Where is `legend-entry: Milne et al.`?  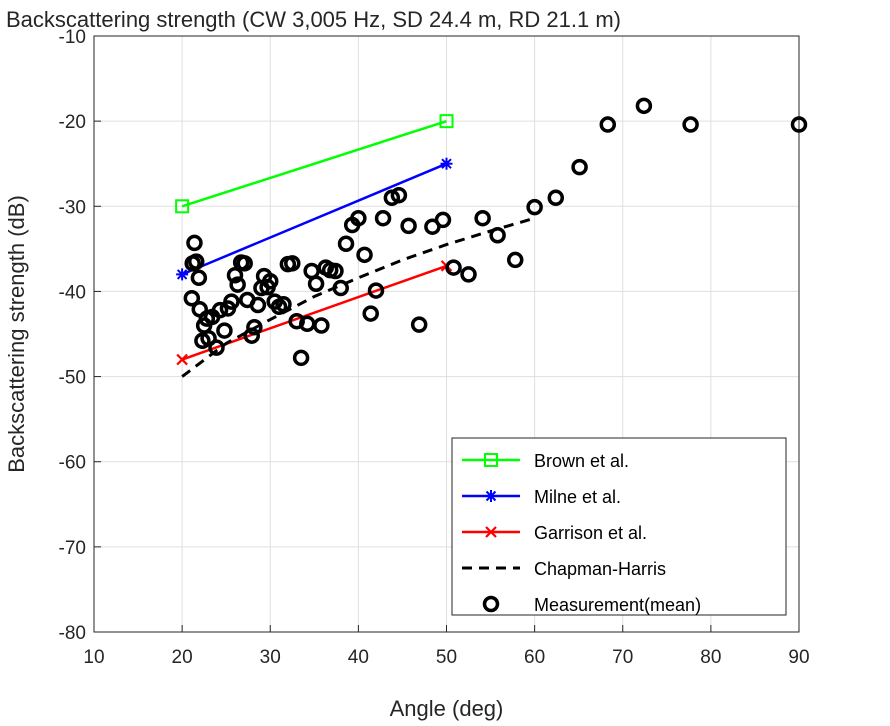
legend-entry: Milne et al. is located at coordinates (541, 497).